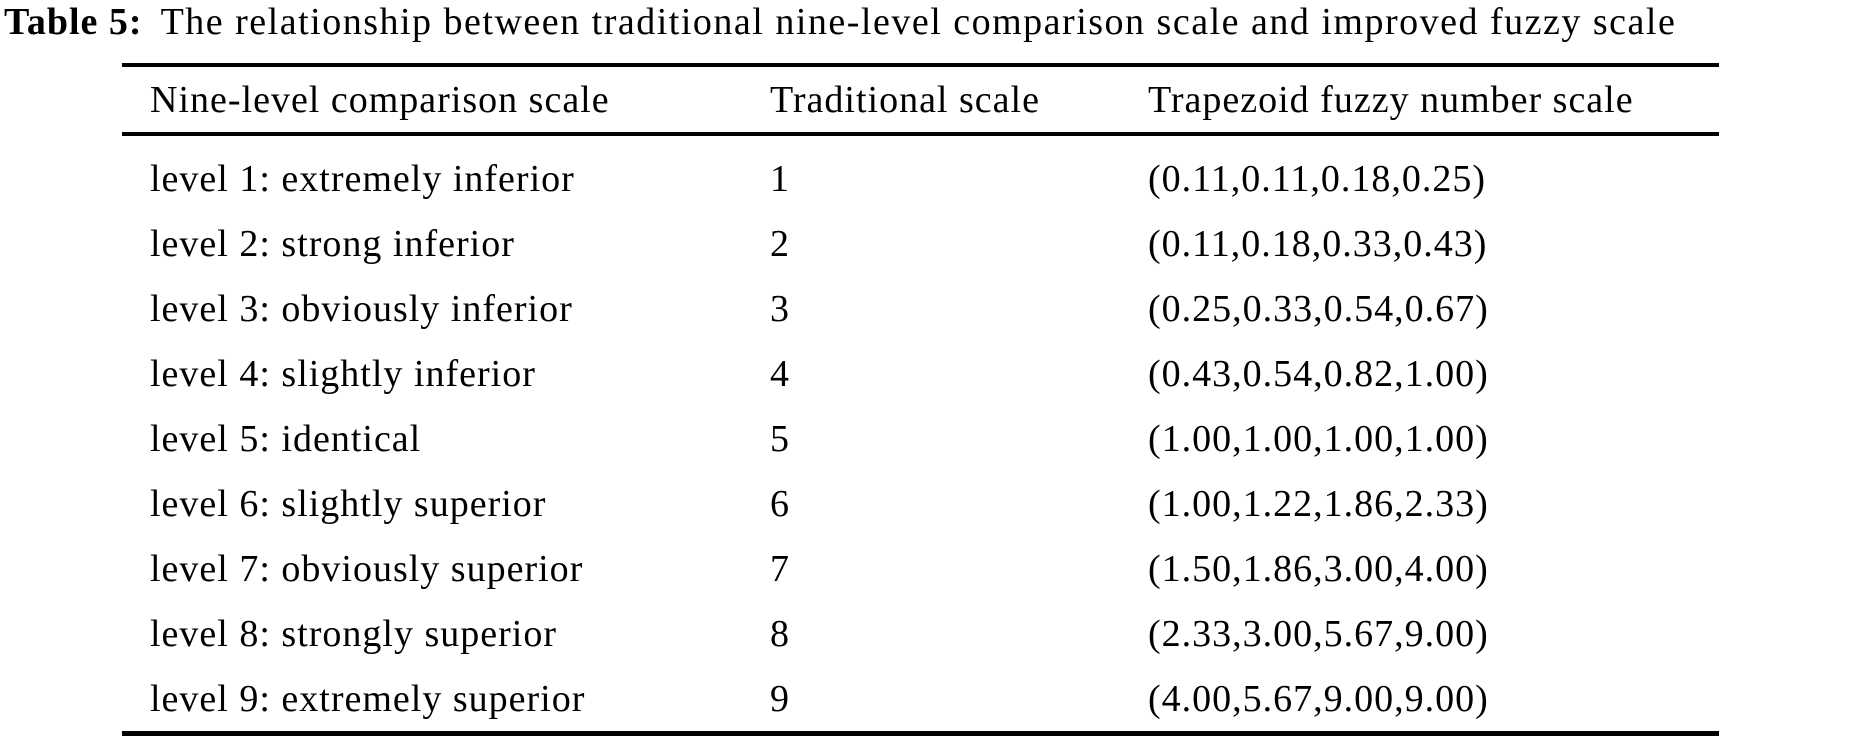 This screenshot has width=1861, height=742. What do you see at coordinates (1318, 568) in the screenshot?
I see `fuzzy-number-cell: (1.50,1.86,3.00,4.00)` at bounding box center [1318, 568].